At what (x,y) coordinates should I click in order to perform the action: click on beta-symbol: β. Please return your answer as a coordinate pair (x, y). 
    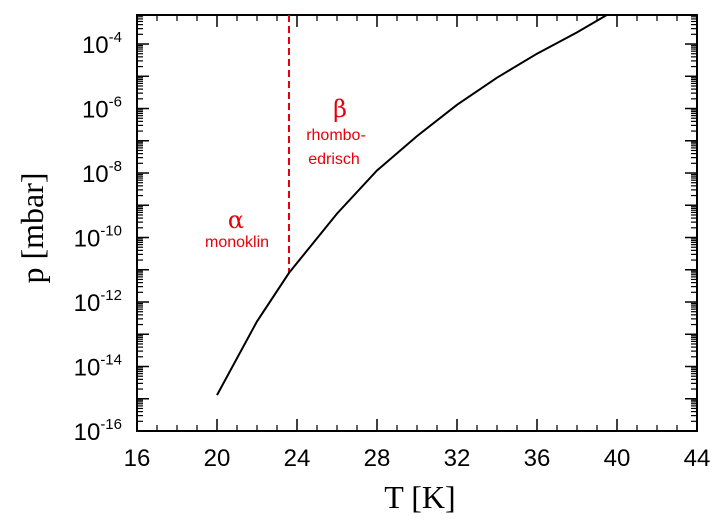
    Looking at the image, I should click on (340, 109).